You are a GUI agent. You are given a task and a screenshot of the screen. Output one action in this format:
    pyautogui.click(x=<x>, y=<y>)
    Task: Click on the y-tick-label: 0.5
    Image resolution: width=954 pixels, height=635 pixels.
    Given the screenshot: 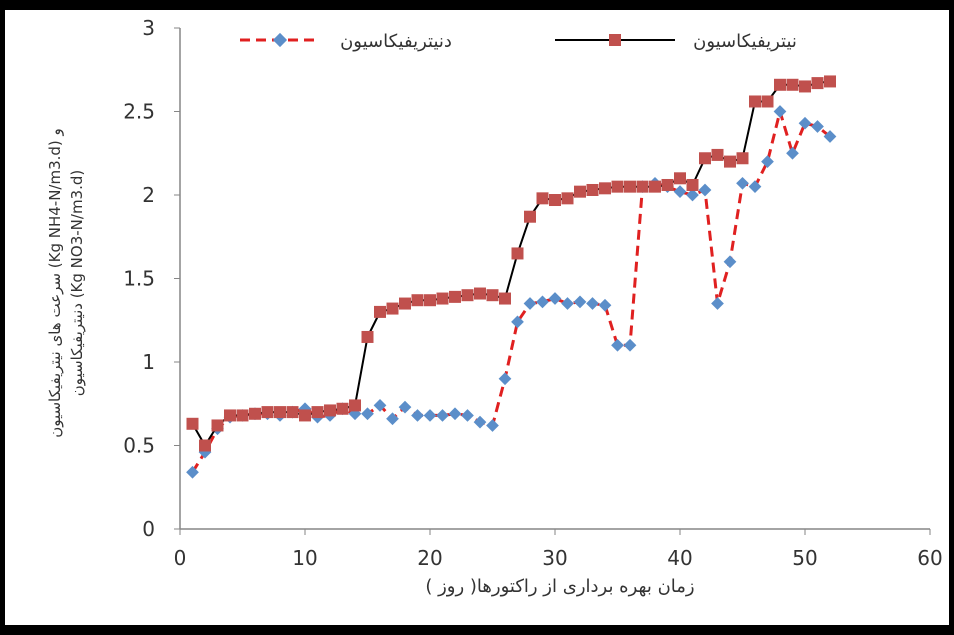 What is the action you would take?
    pyautogui.click(x=139, y=446)
    